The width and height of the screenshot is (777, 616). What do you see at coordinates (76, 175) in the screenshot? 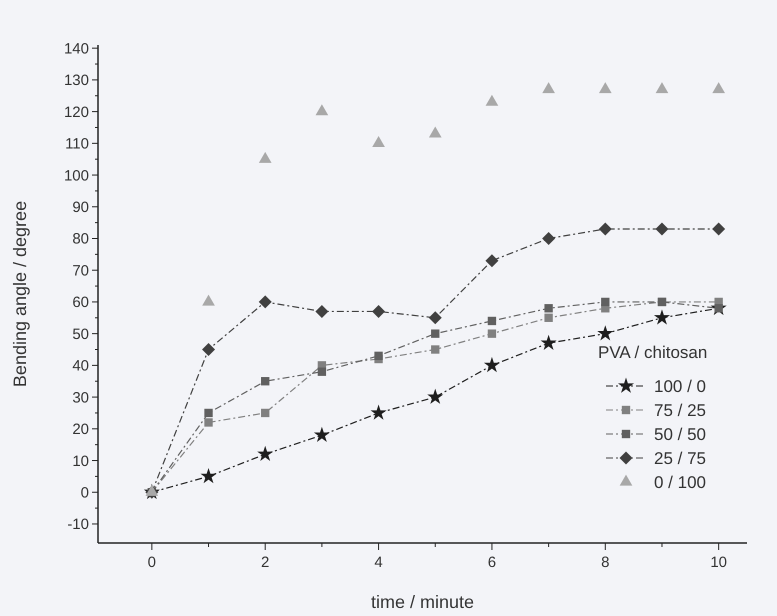
I see `y-tick-label: 100` at bounding box center [76, 175].